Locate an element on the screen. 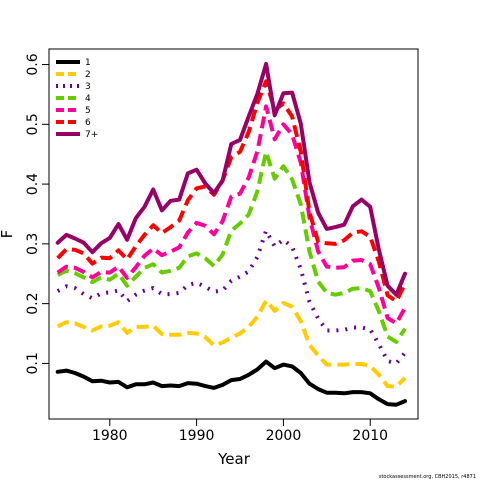 This screenshot has height=480, width=480. y-tick-label: 0.5 is located at coordinates (33, 124).